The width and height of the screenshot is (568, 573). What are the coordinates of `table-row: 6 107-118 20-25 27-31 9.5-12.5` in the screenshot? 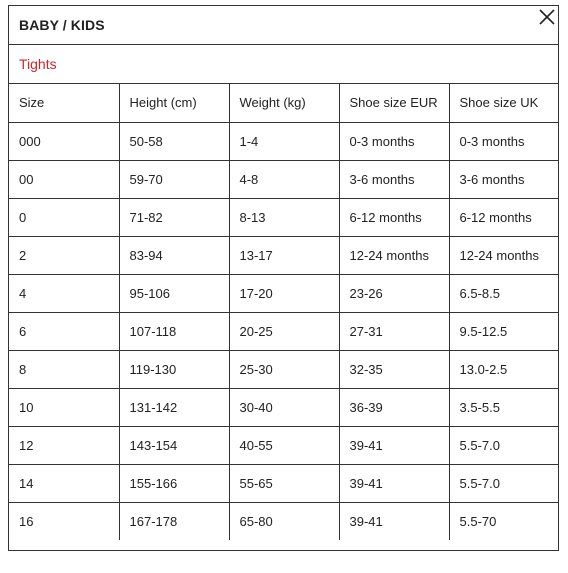 It's located at (283, 331).